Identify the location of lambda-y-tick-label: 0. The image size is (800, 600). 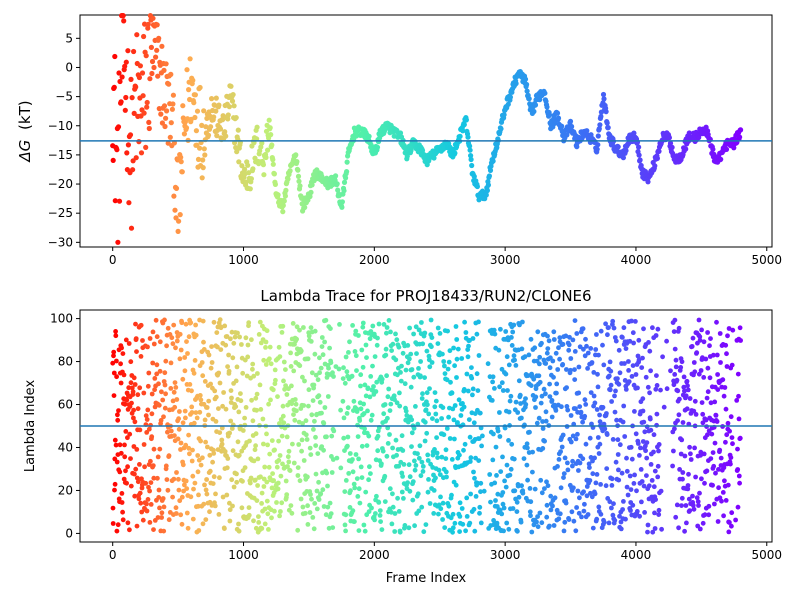
(69, 533).